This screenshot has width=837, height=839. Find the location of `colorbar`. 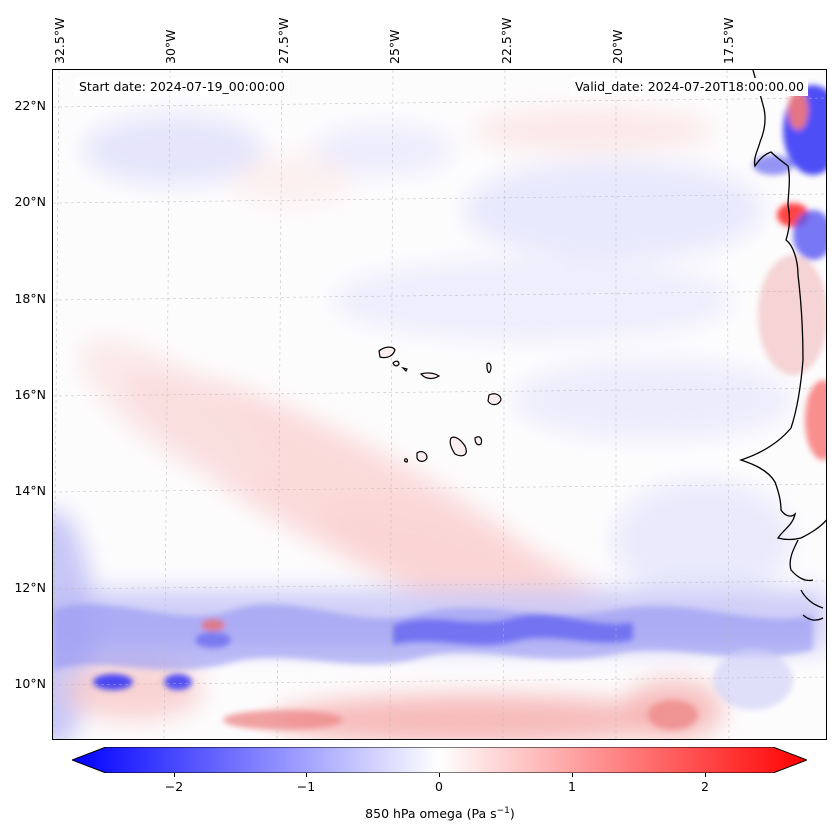

colorbar is located at coordinates (439, 760).